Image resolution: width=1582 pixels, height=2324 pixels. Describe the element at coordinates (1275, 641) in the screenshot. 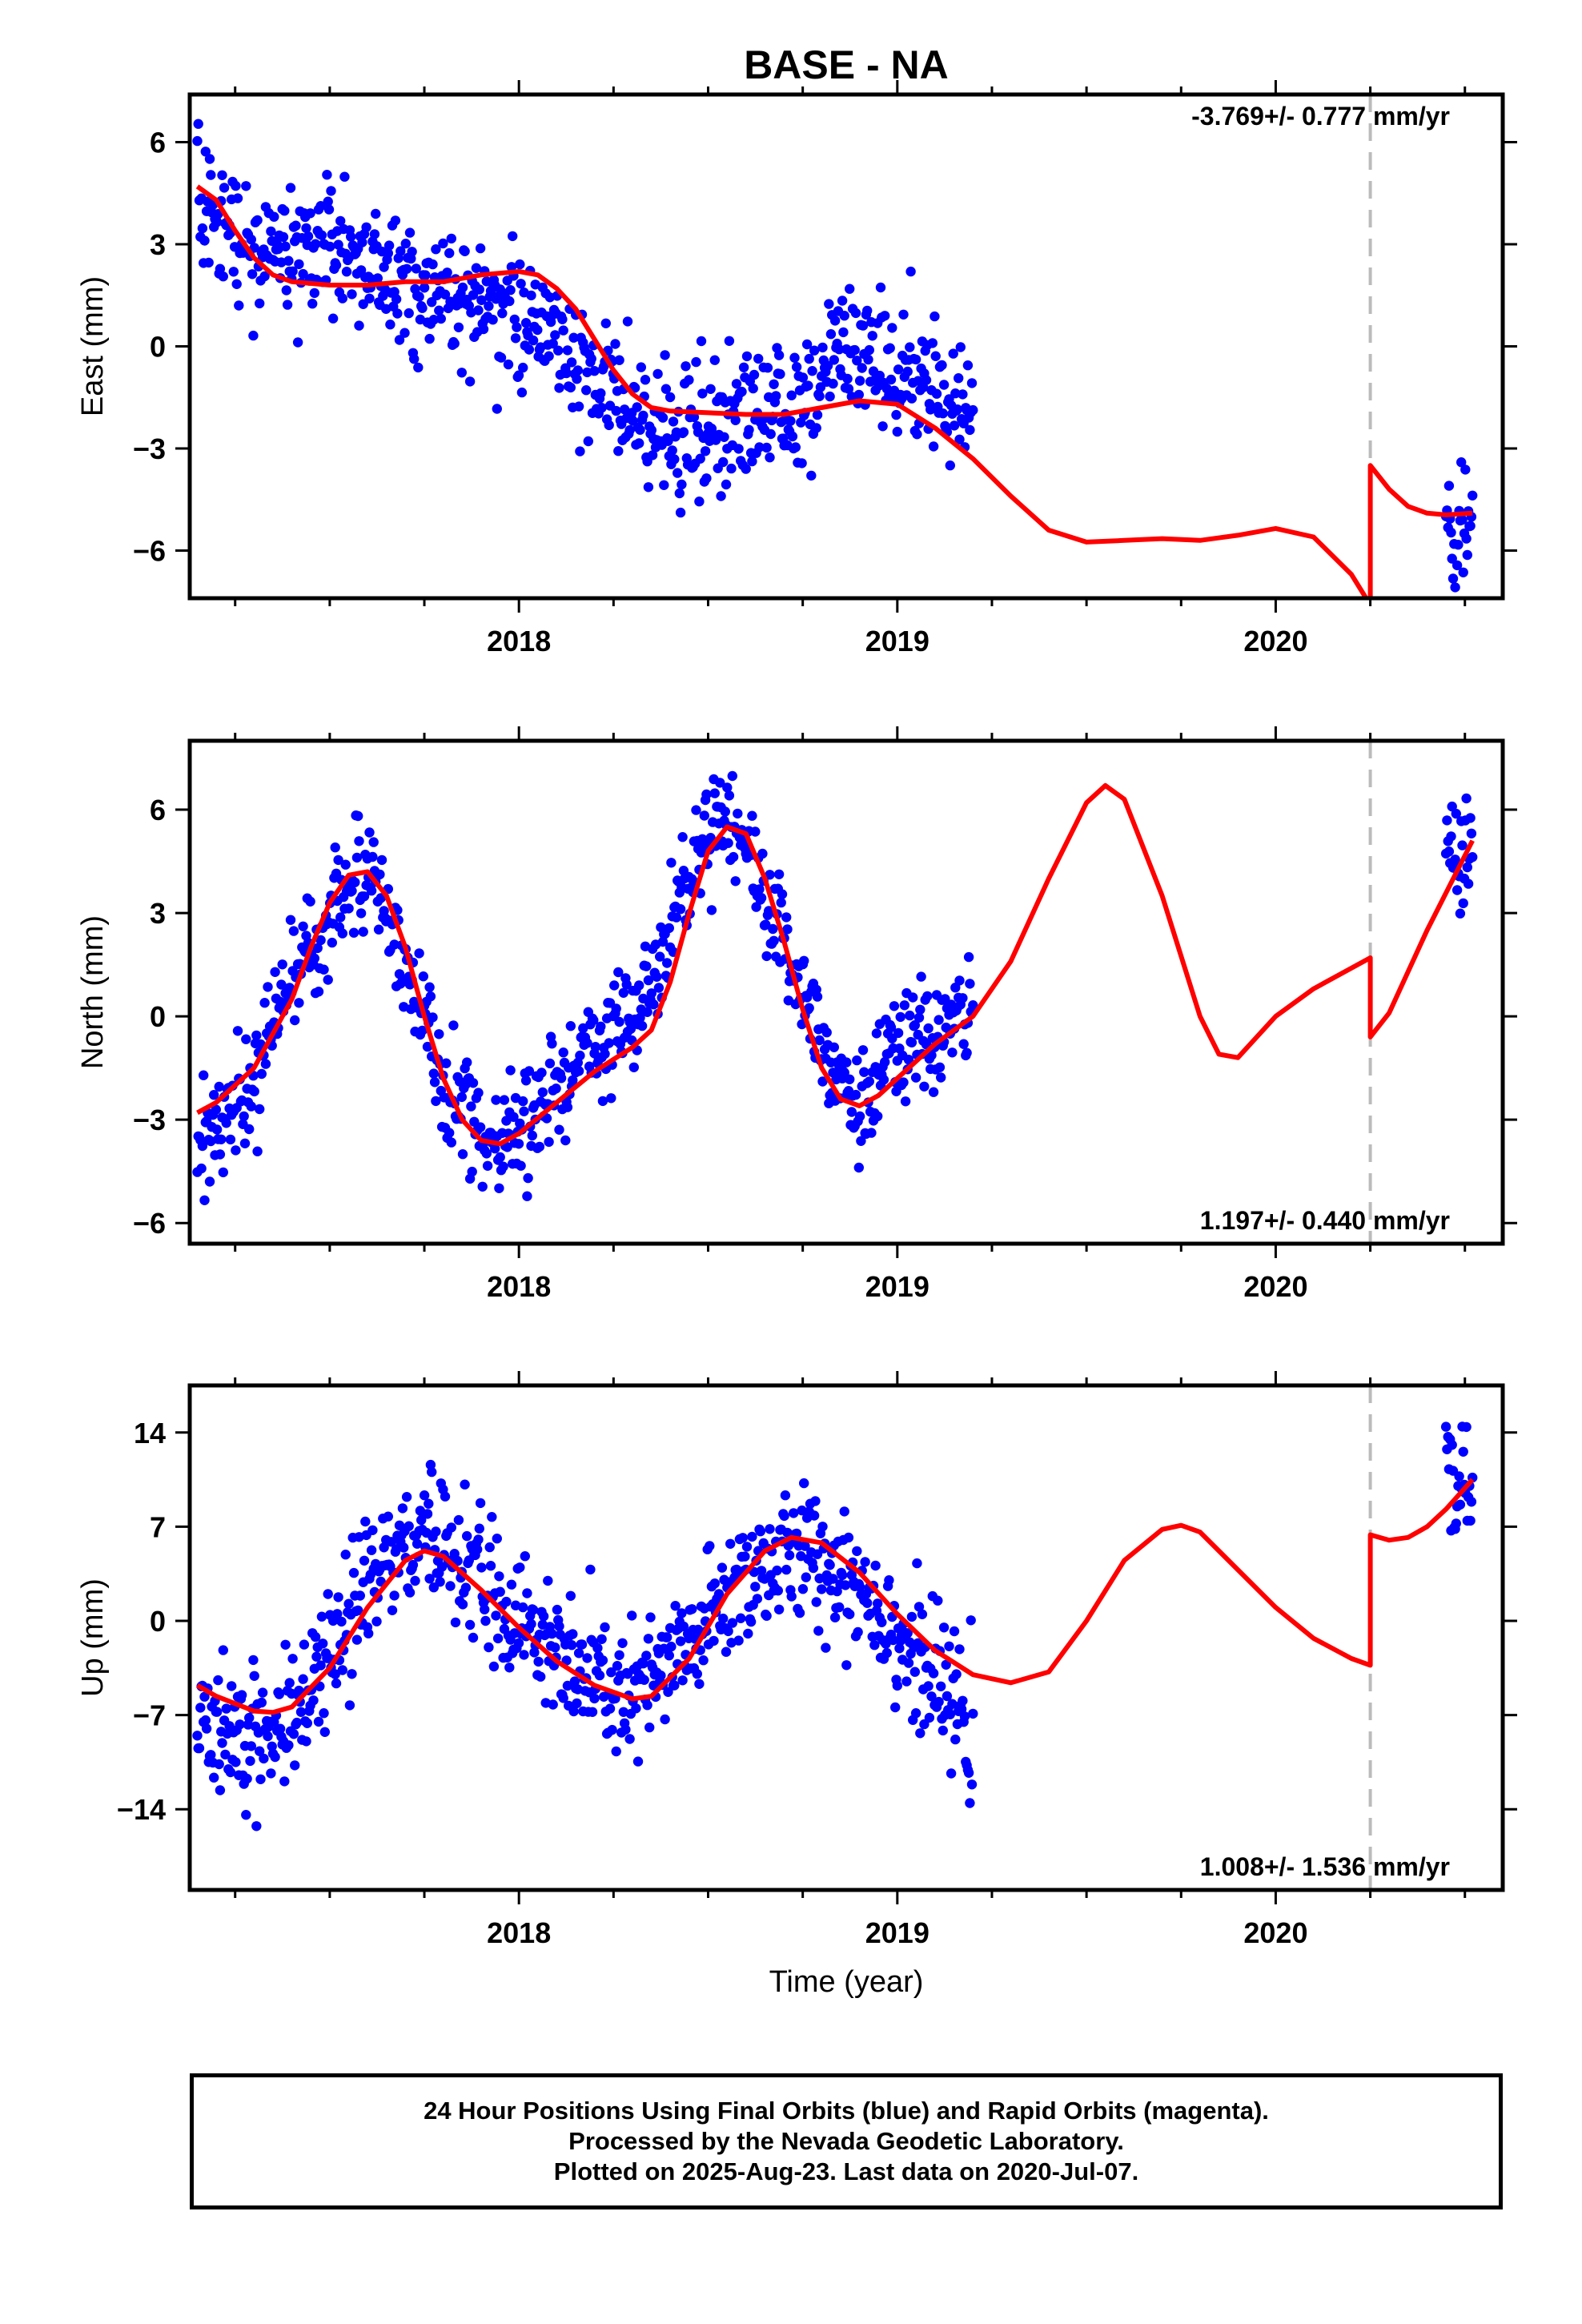

I see `east-x-tick-label: 2020` at that location.